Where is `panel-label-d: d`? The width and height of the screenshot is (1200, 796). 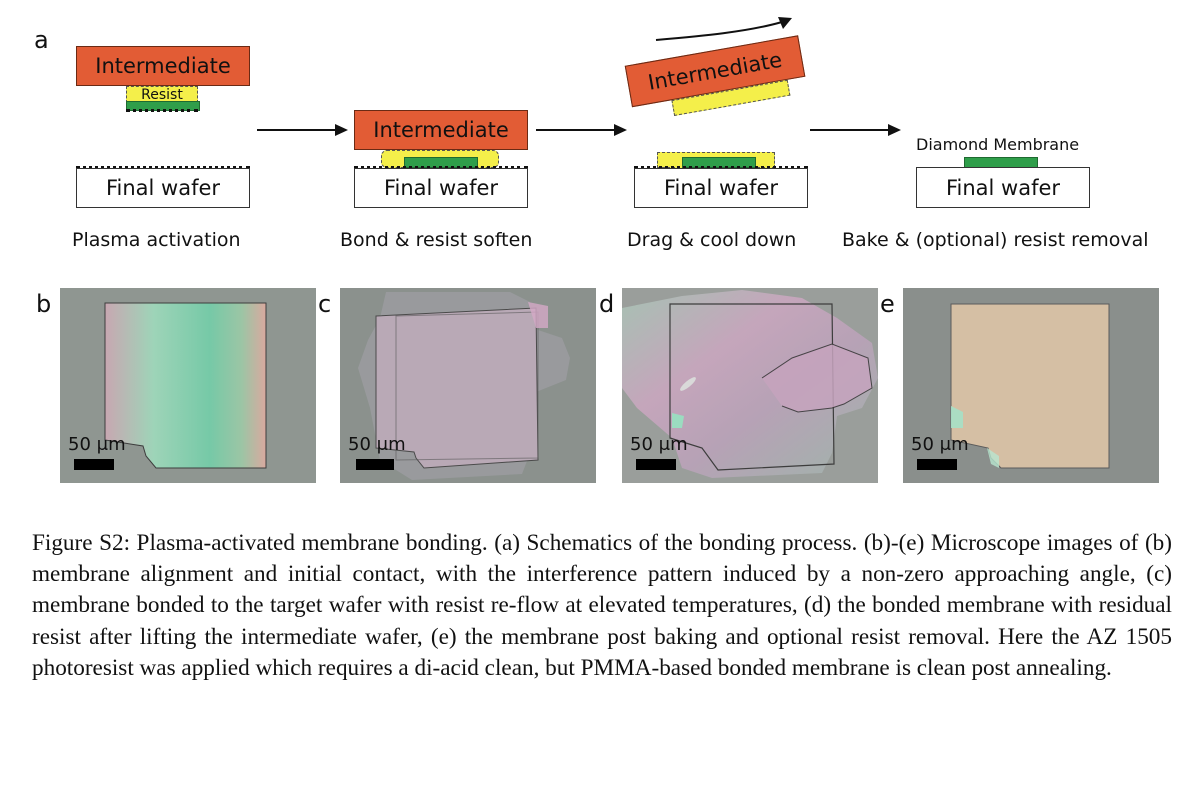
panel-label-d: d is located at coordinates (607, 304).